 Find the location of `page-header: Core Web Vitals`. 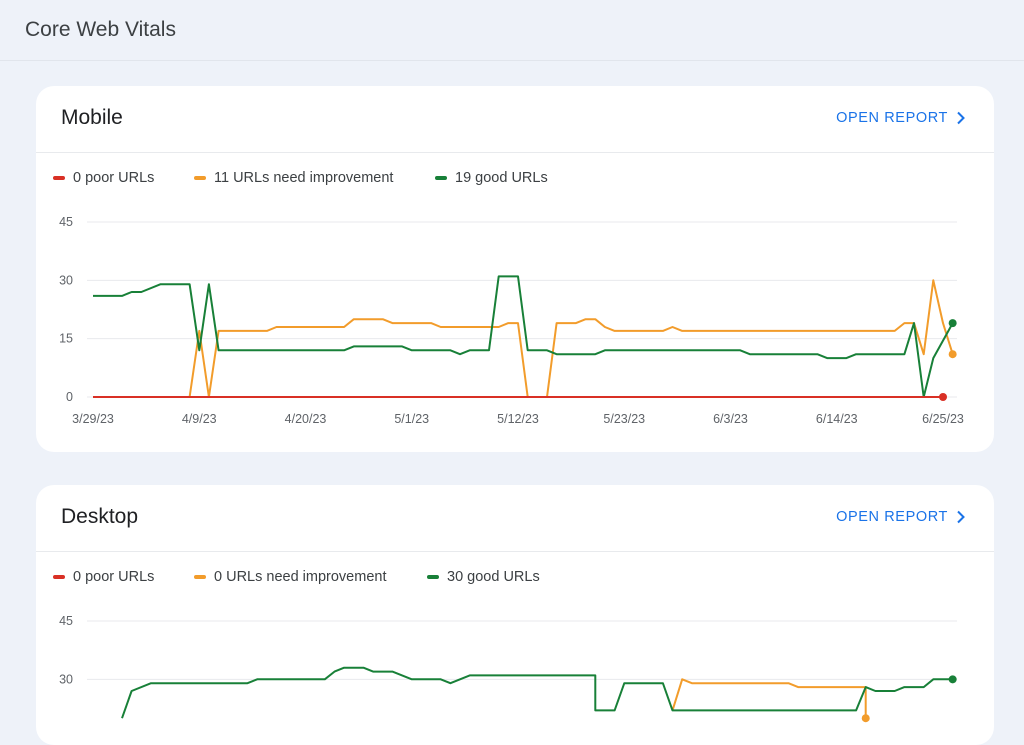

page-header: Core Web Vitals is located at coordinates (512, 30).